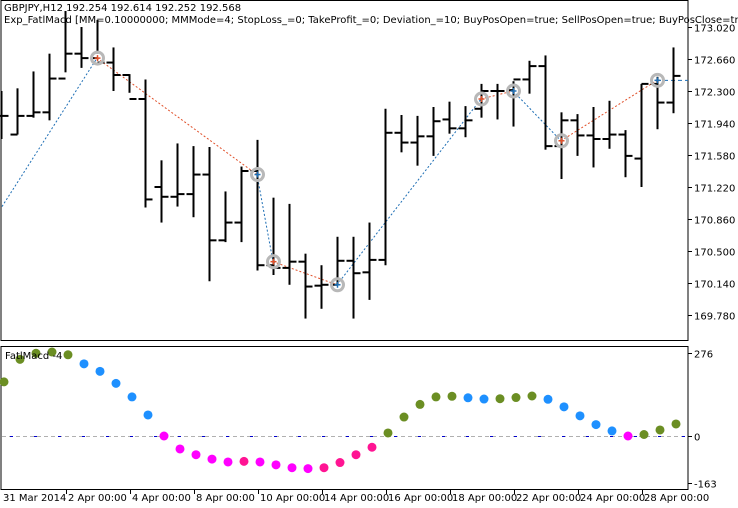 Image resolution: width=738 pixels, height=508 pixels. I want to click on svg-text: 10 Apr 00:00, so click(292, 498).